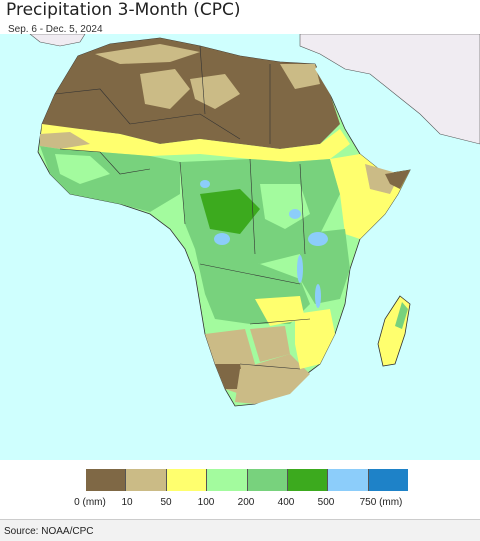 Image resolution: width=480 pixels, height=541 pixels. Describe the element at coordinates (166, 502) in the screenshot. I see `legend-tick-2: 50` at that location.